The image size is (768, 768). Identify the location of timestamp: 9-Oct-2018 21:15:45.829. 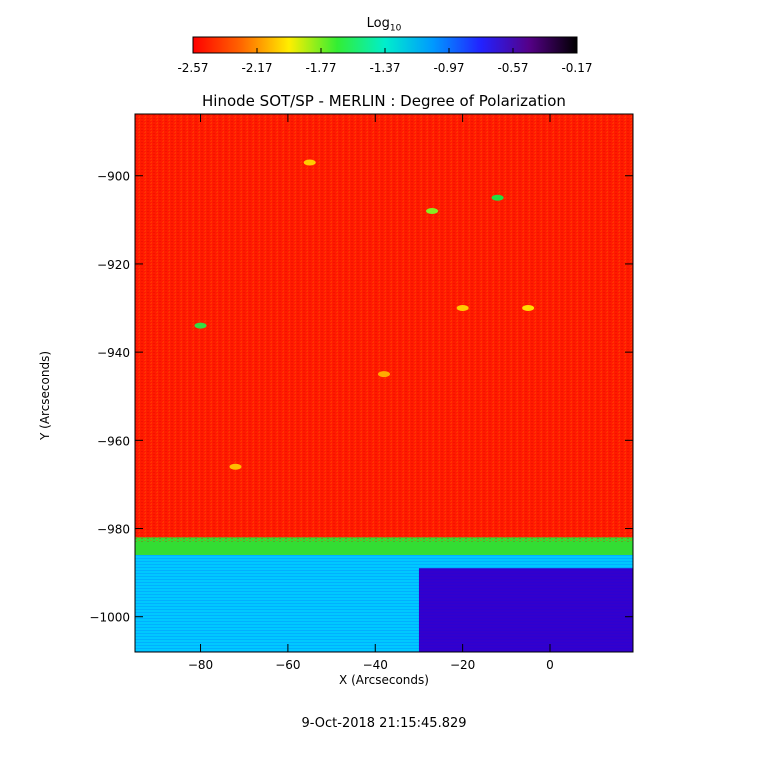
(384, 723).